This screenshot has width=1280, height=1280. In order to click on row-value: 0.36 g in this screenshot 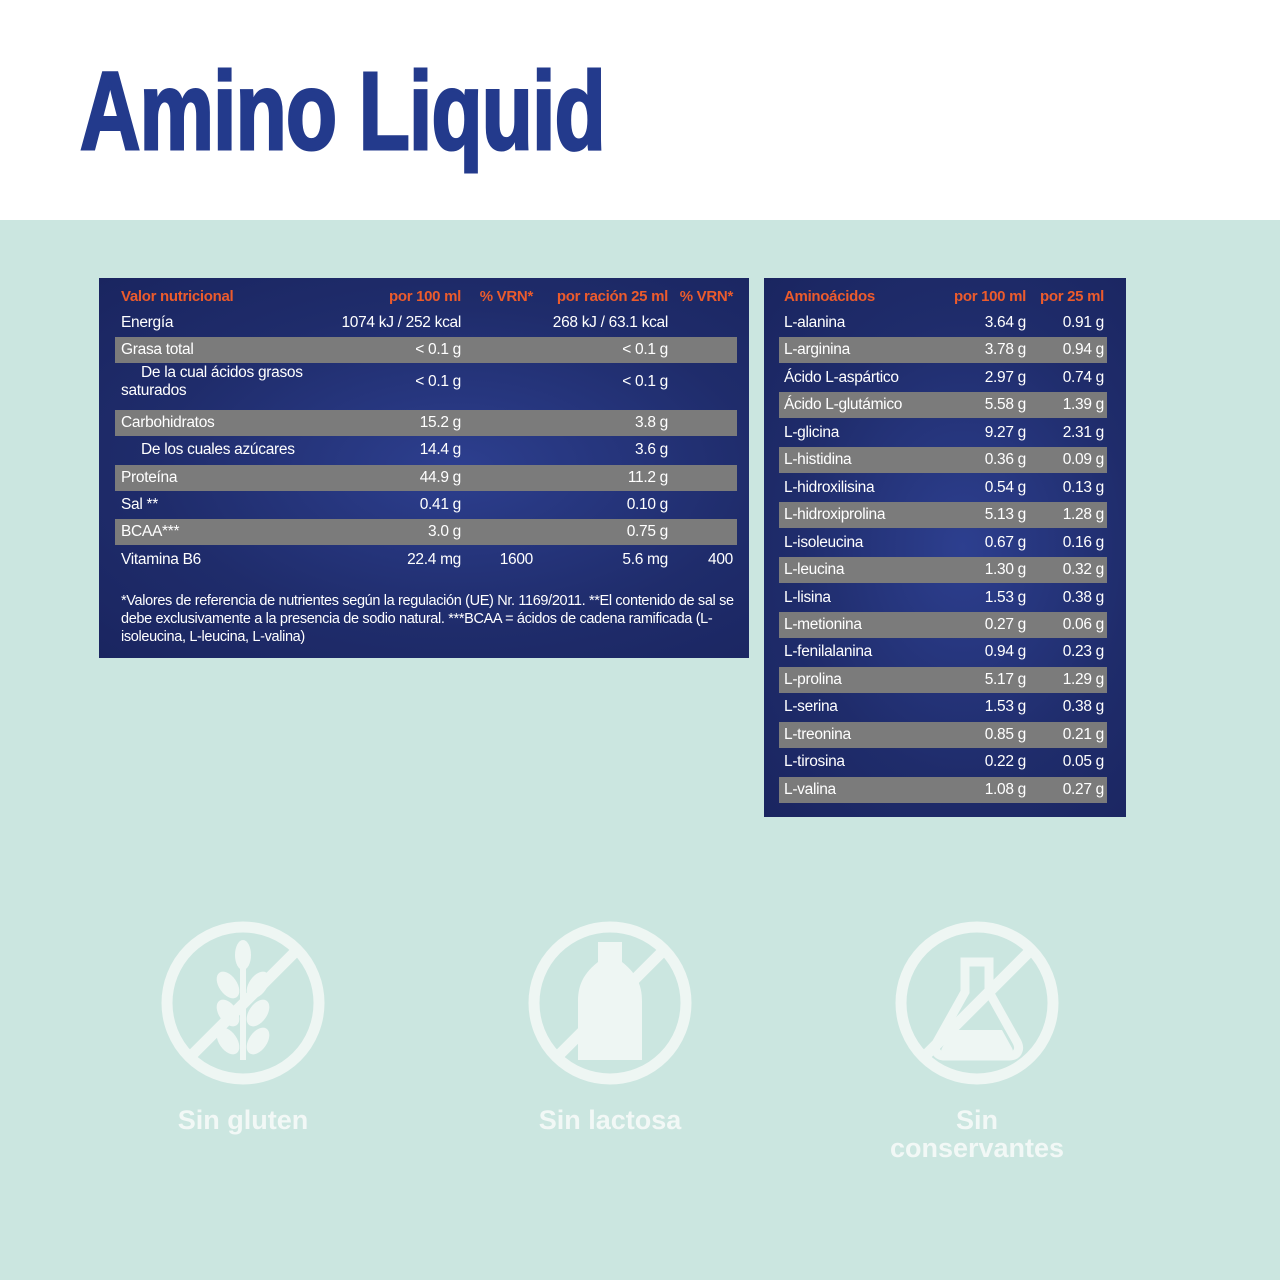, I will do `click(1005, 460)`.